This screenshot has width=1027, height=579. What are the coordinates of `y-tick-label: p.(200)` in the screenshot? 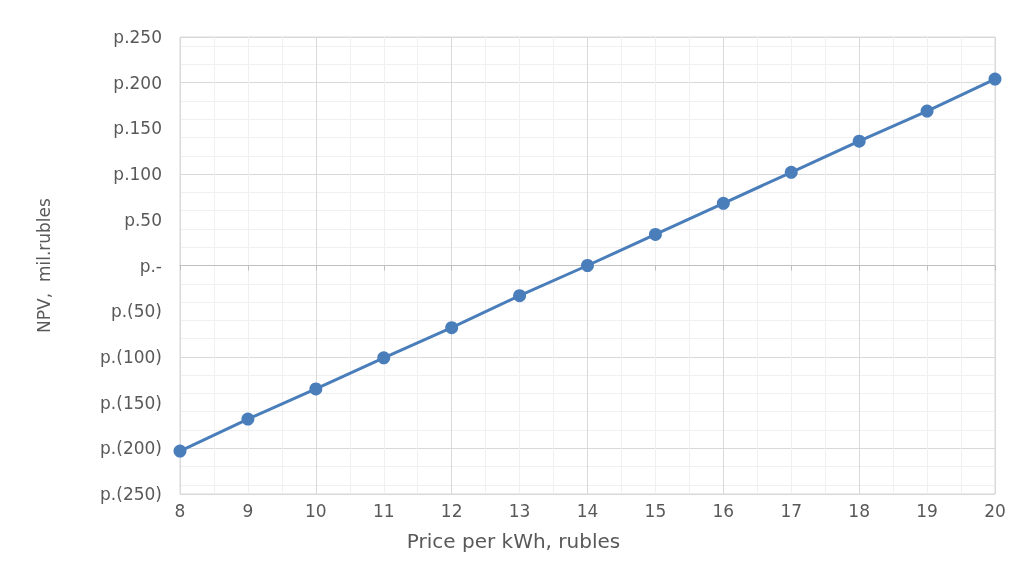 It's located at (131, 448).